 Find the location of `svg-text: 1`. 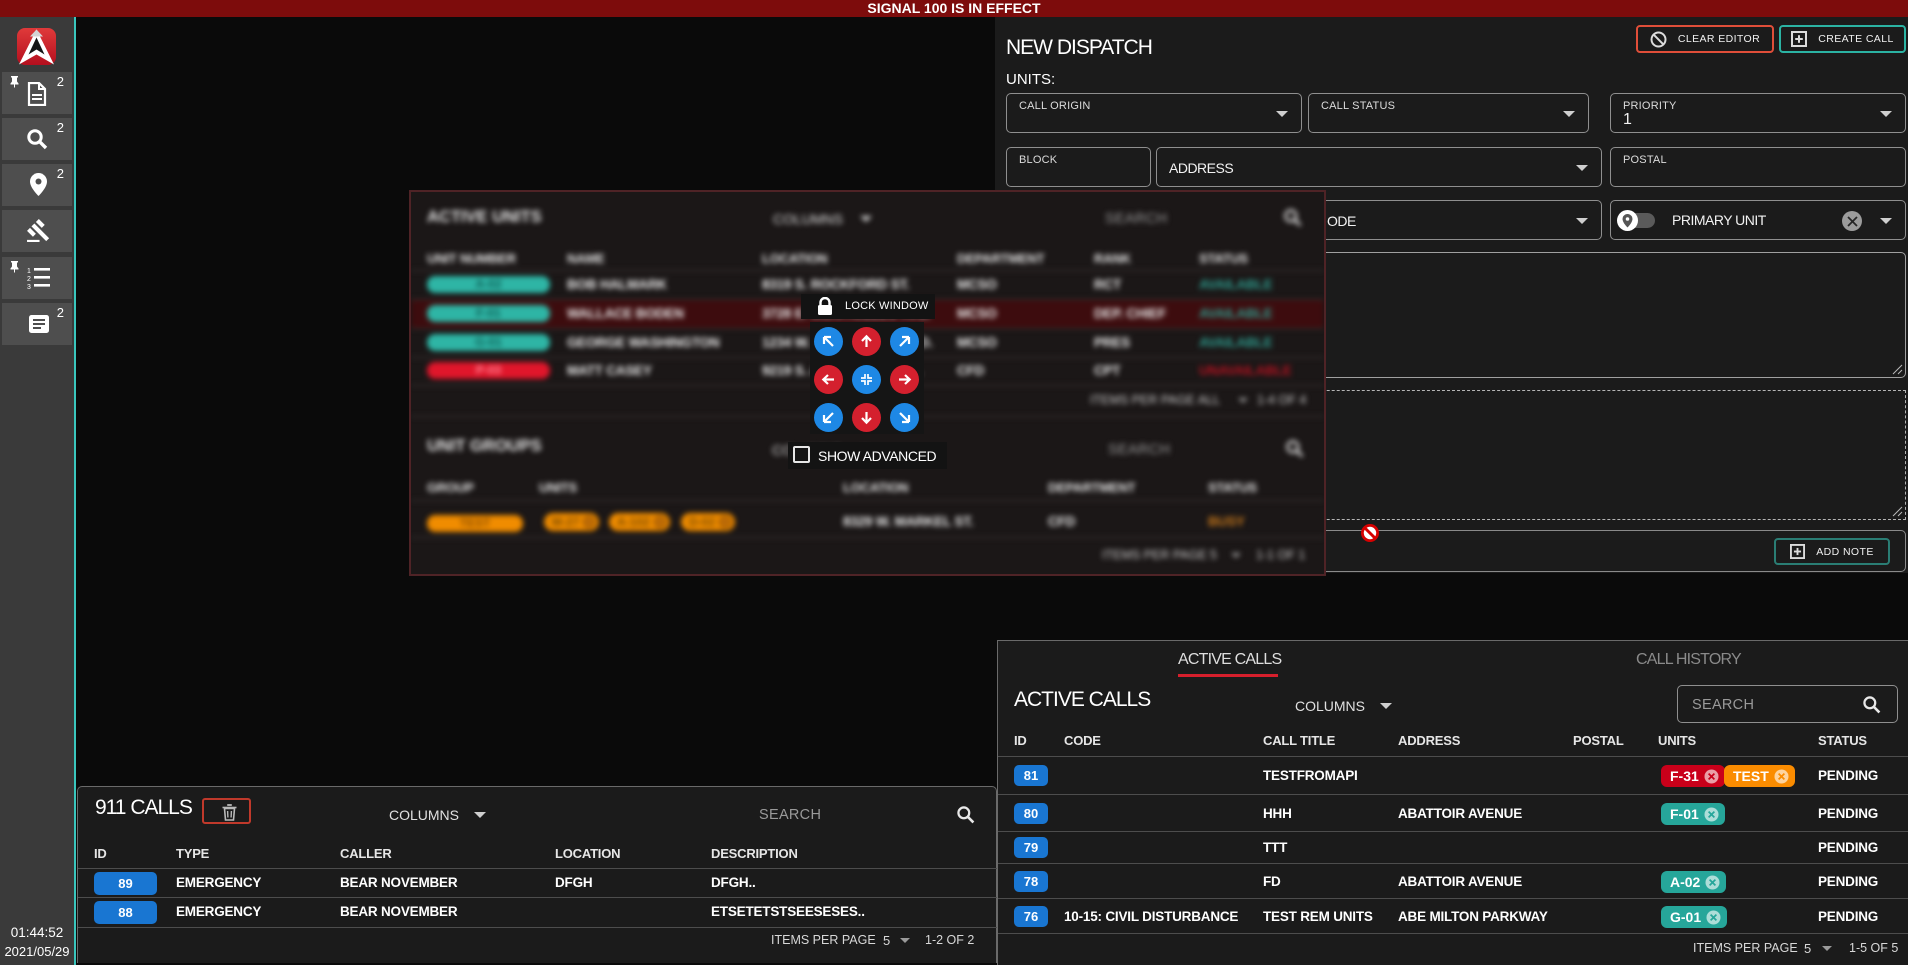

svg-text: 1 is located at coordinates (29, 271).